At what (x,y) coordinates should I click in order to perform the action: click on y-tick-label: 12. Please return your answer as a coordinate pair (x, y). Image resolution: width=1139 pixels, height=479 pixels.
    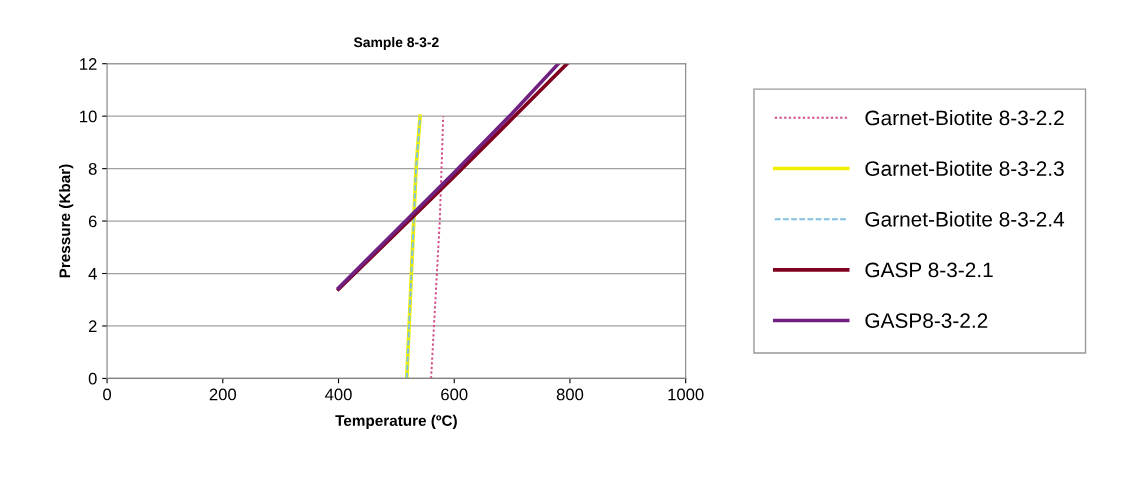
    Looking at the image, I should click on (88, 64).